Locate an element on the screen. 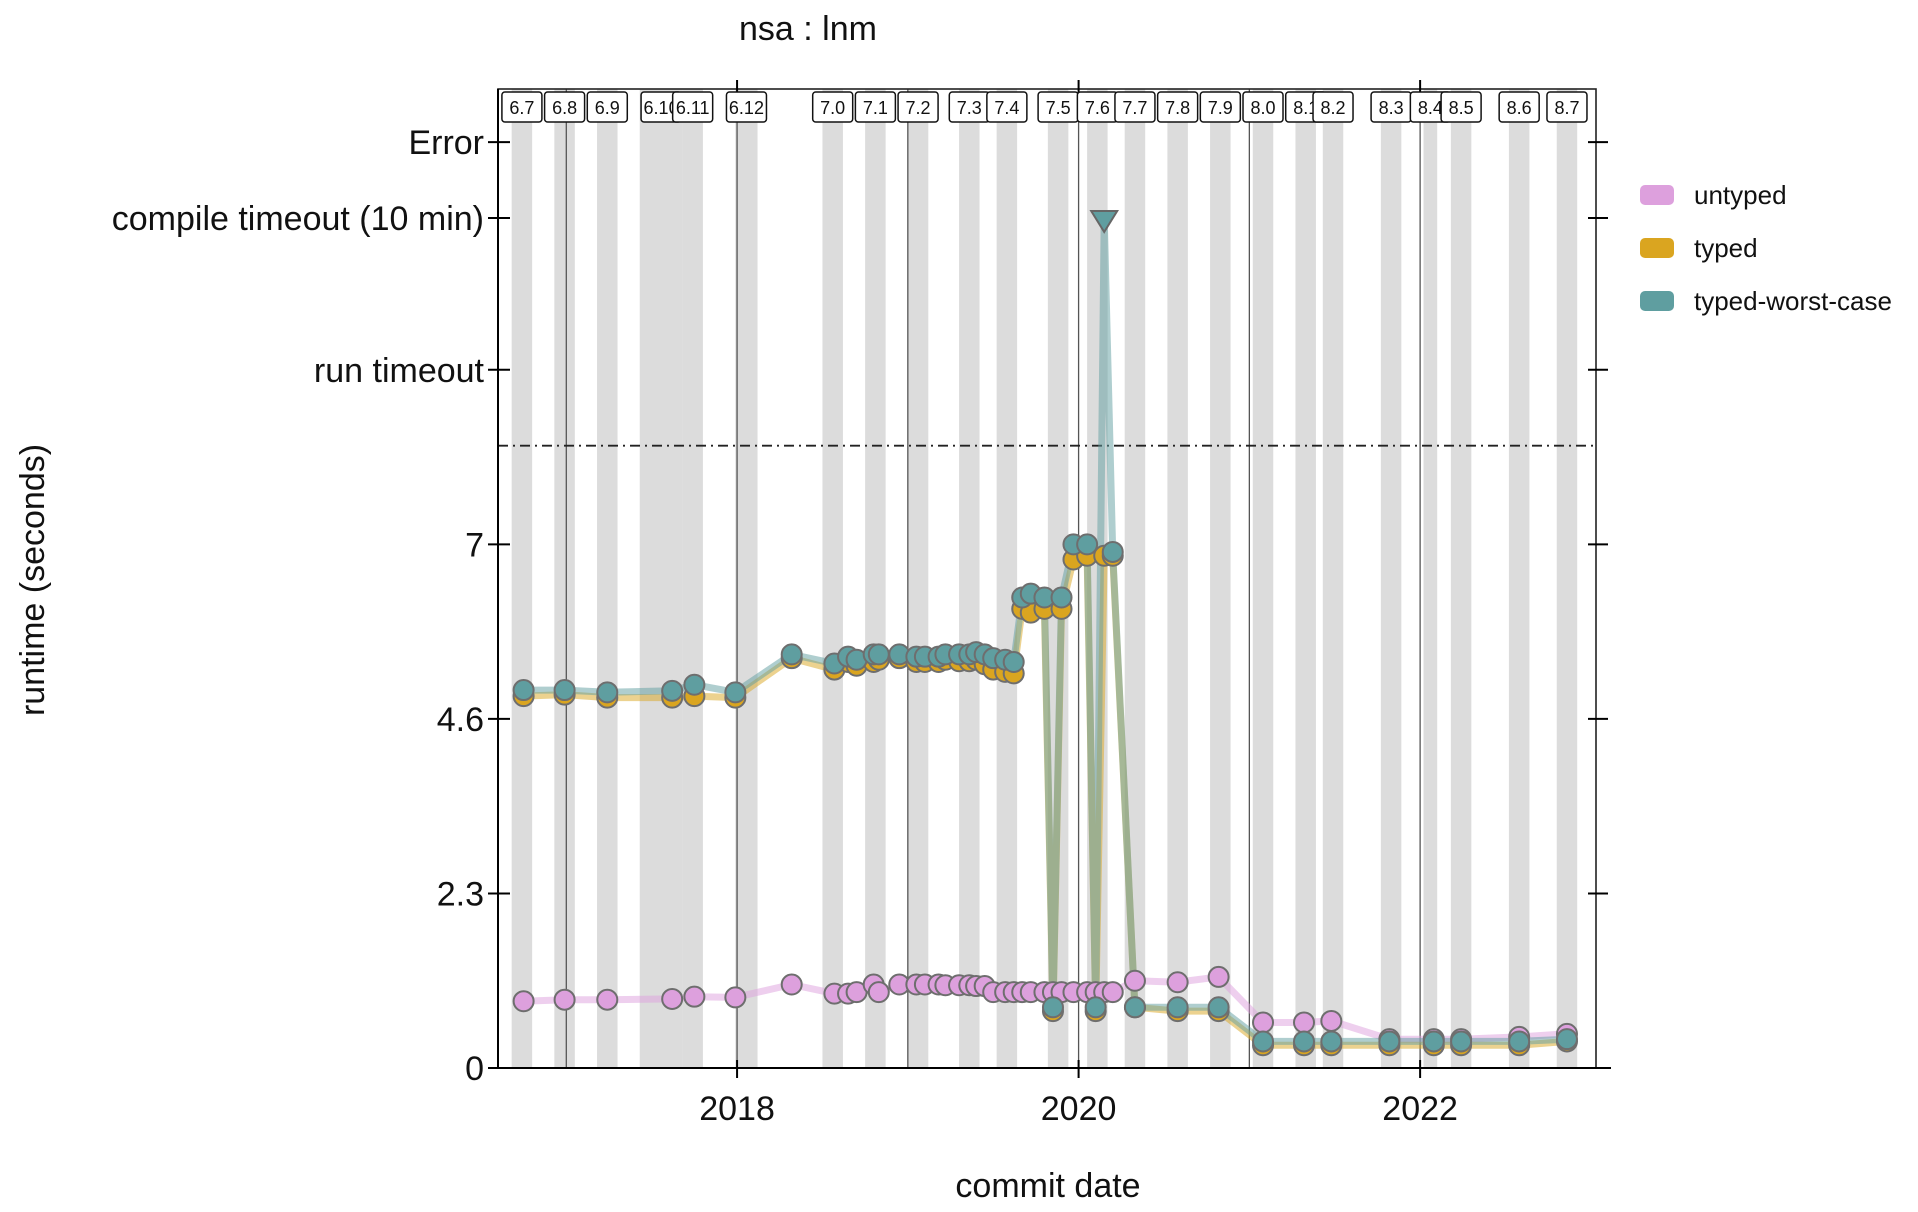 This screenshot has height=1212, width=1918. release-label: 6.11 is located at coordinates (693, 108).